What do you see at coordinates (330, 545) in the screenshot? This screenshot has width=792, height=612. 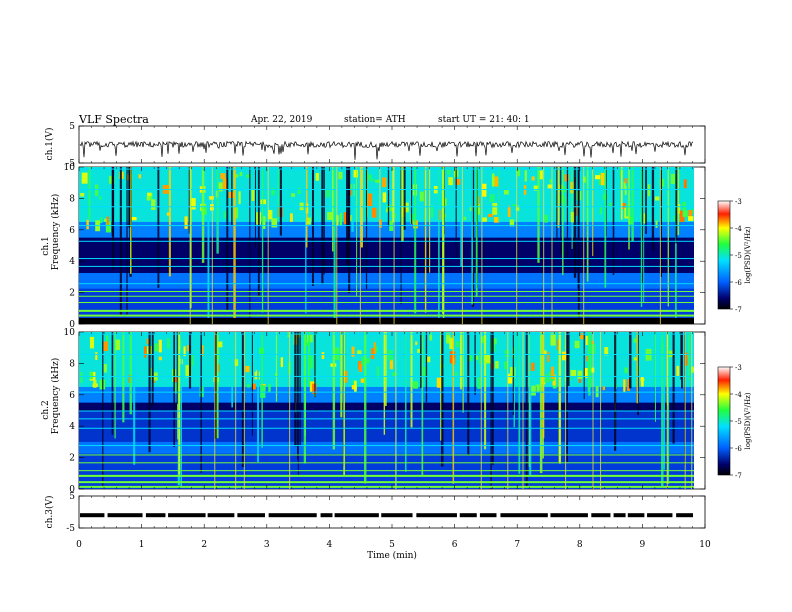 I see `x-tick-label: 4` at bounding box center [330, 545].